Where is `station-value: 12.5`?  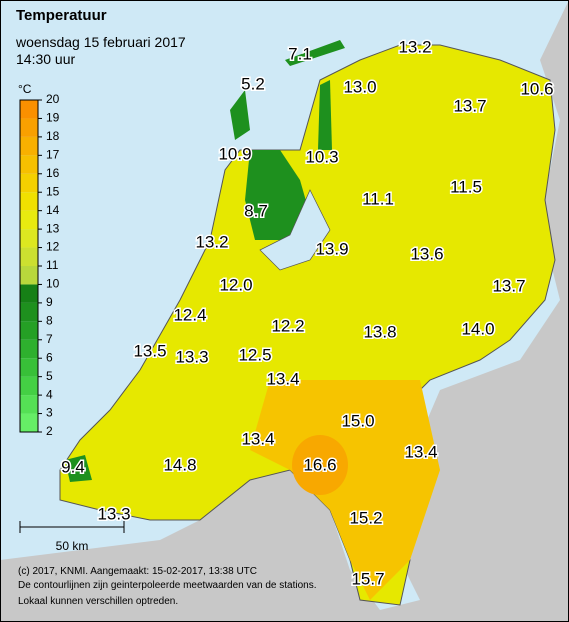 station-value: 12.5 is located at coordinates (254, 354).